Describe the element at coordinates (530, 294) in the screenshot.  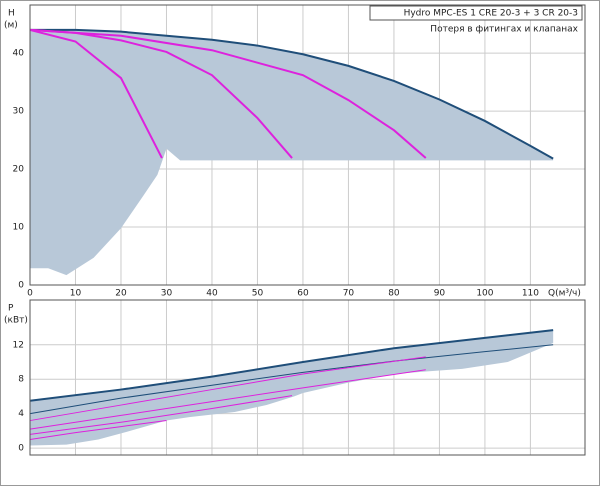
I see `x-tick-label: 110` at that location.